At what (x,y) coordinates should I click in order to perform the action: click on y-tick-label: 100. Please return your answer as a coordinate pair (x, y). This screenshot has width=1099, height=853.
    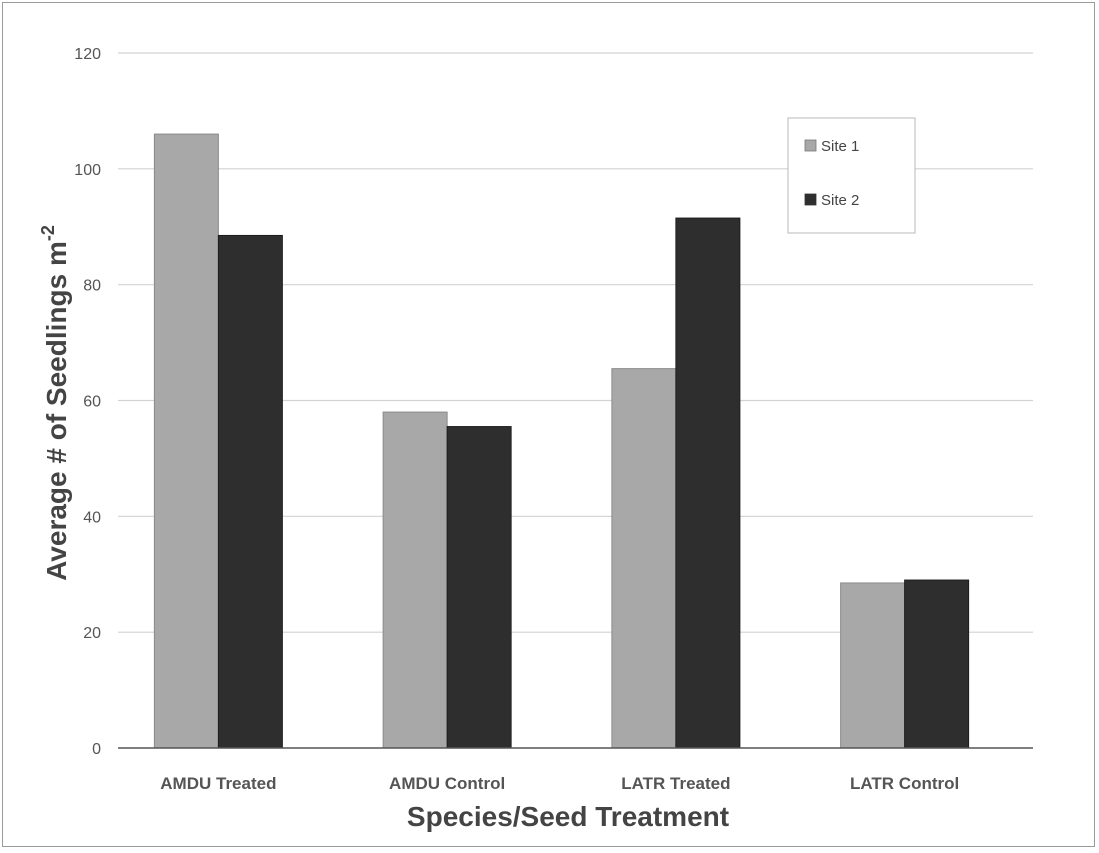
    Looking at the image, I should click on (87, 170).